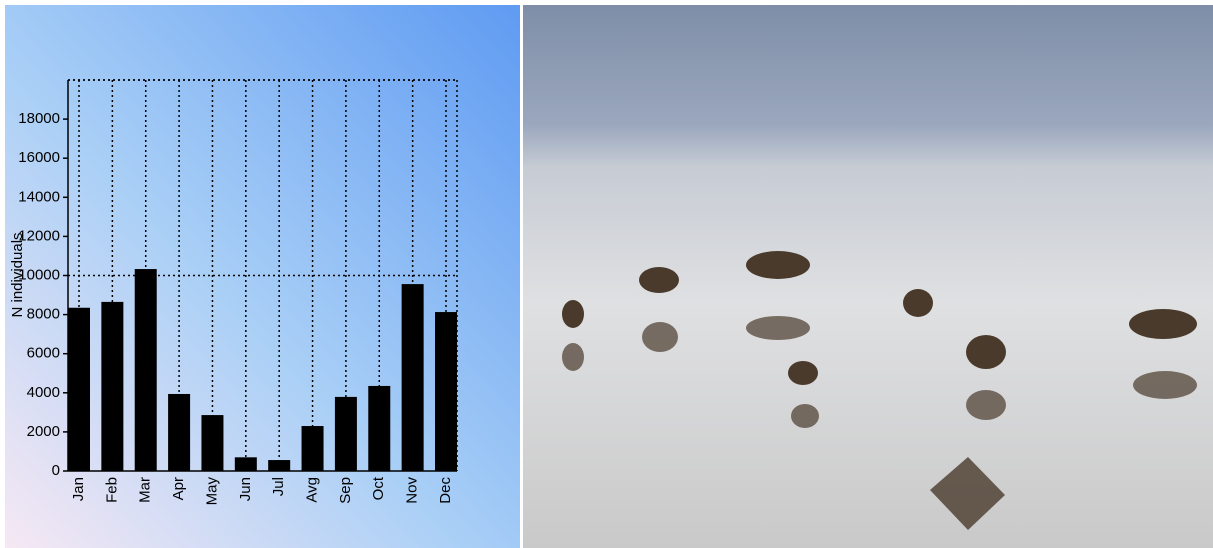 Image resolution: width=1213 pixels, height=548 pixels. What do you see at coordinates (145, 490) in the screenshot?
I see `x-tick-label: Mar` at bounding box center [145, 490].